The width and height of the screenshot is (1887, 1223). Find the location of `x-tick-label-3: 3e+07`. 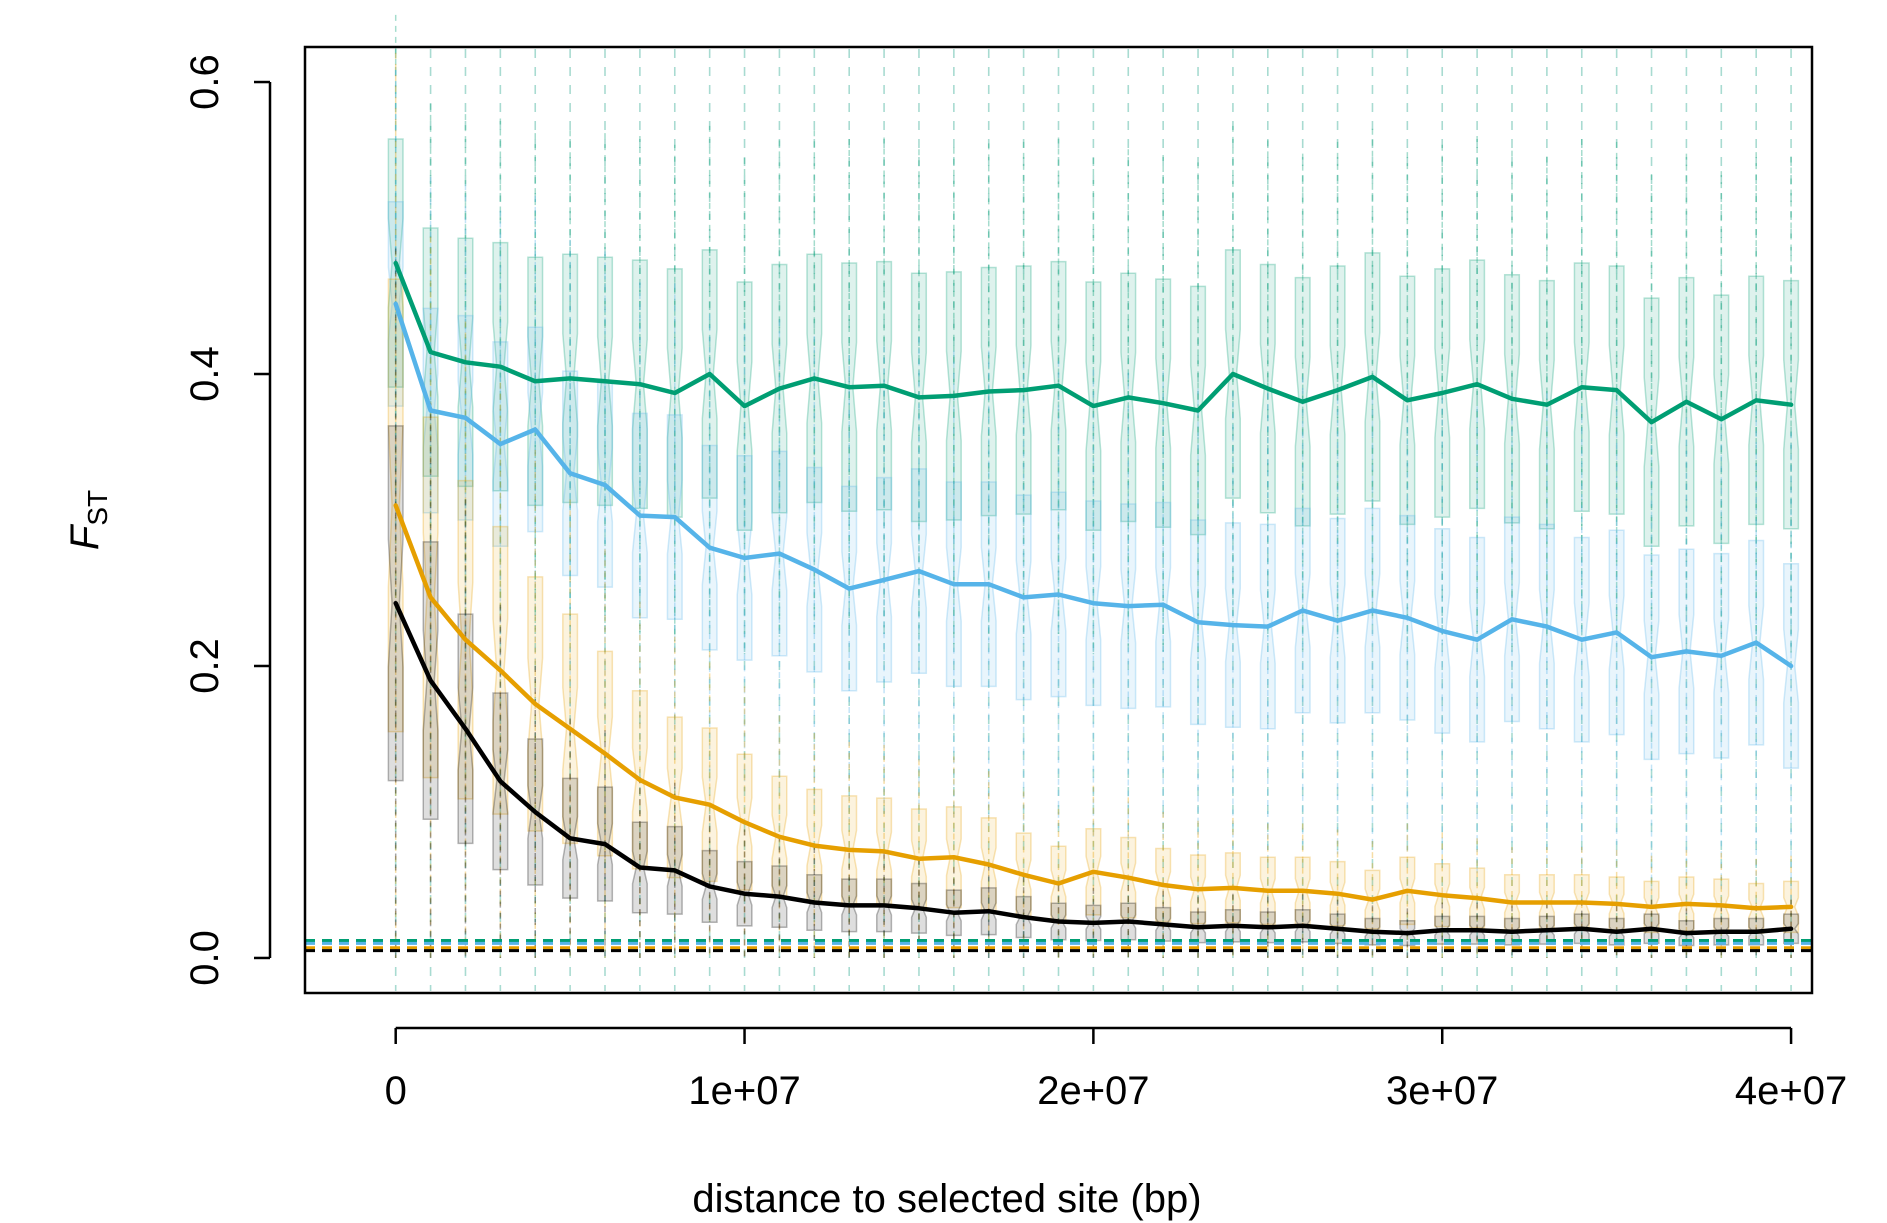

x-tick-label-3: 3e+07 is located at coordinates (1442, 1091).